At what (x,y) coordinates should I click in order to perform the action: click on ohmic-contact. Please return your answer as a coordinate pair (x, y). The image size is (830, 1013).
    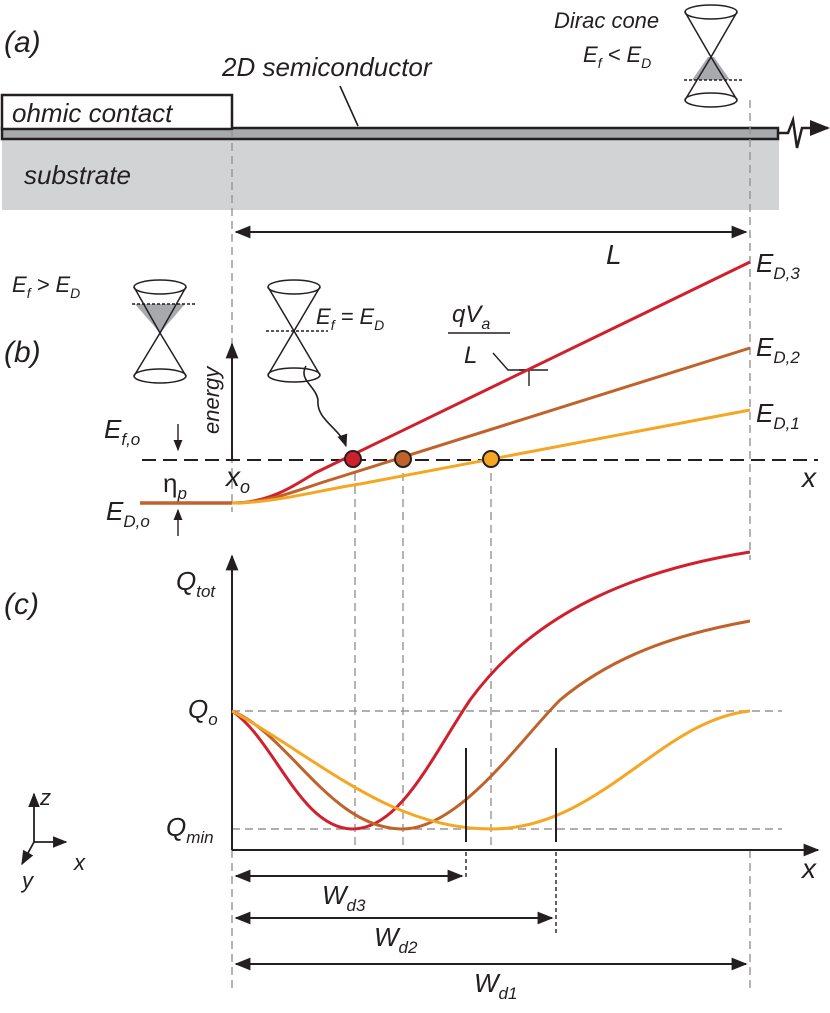
    Looking at the image, I should click on (117, 112).